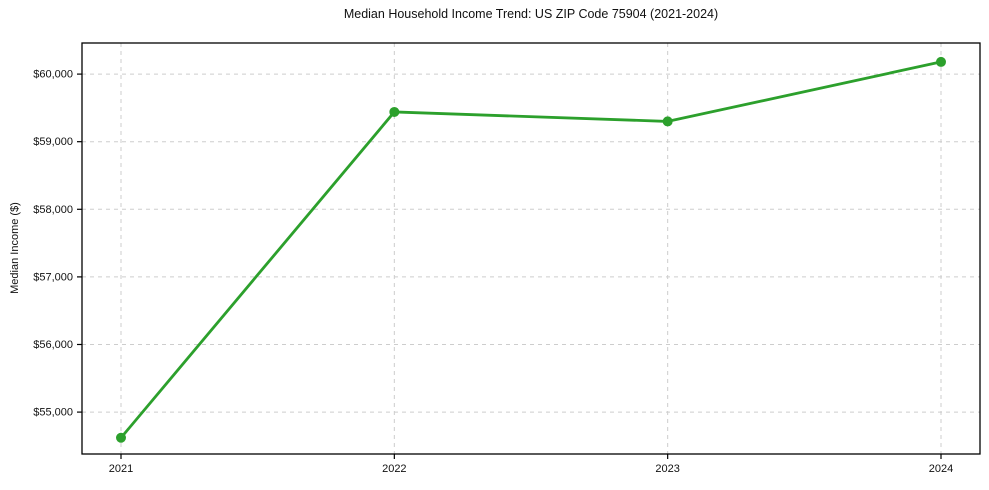 Image resolution: width=989 pixels, height=490 pixels. Describe the element at coordinates (121, 437) in the screenshot. I see `data-point-2021` at that location.